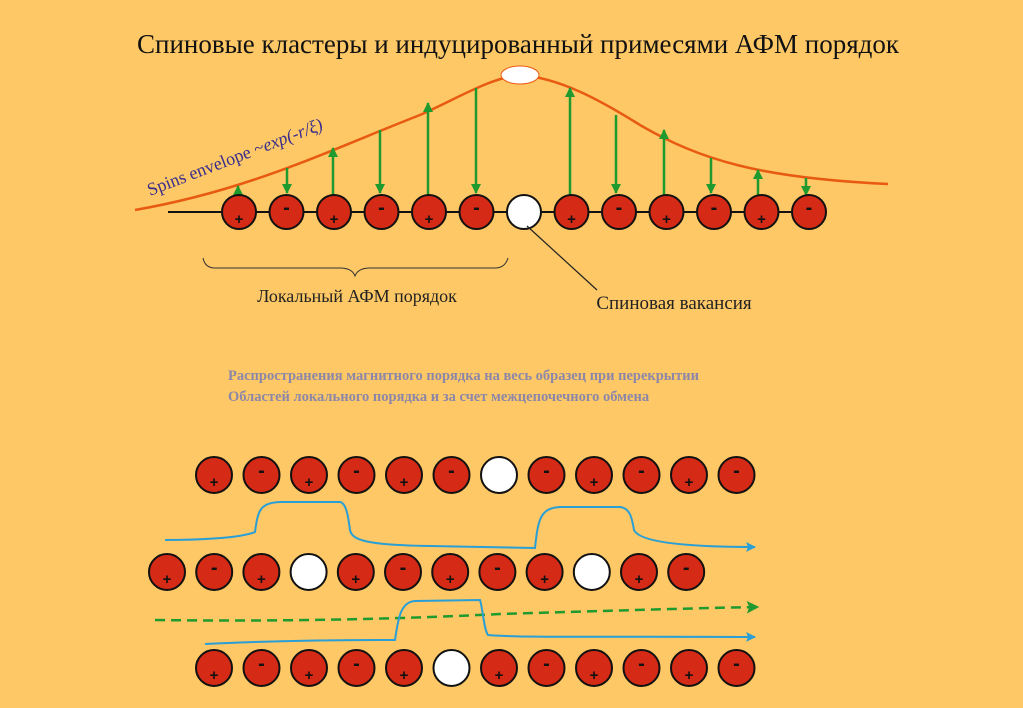 Image resolution: width=1023 pixels, height=708 pixels. Describe the element at coordinates (457, 611) in the screenshot. I see `interchain-exchange-line` at that location.